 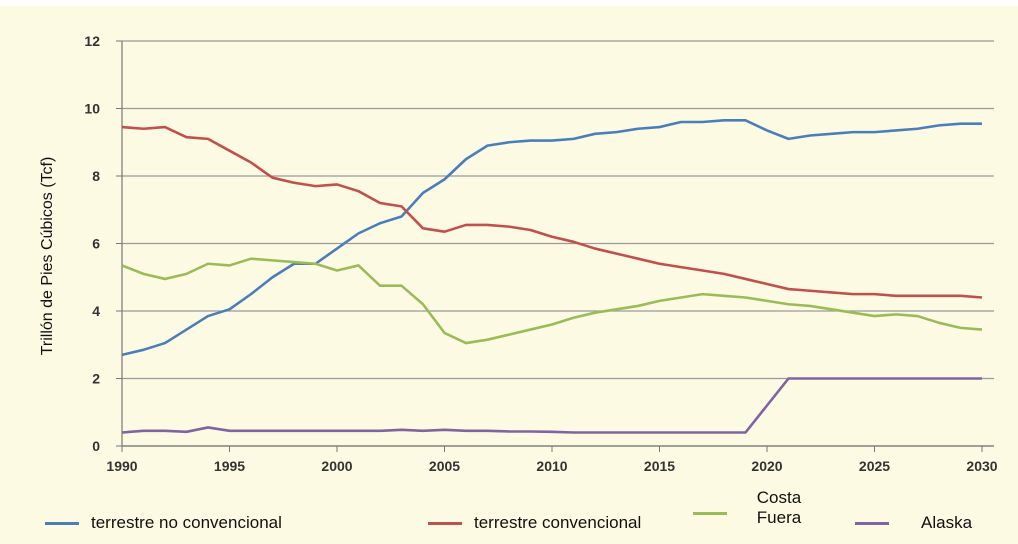 I want to click on x-tick-label: 2015, so click(x=659, y=466).